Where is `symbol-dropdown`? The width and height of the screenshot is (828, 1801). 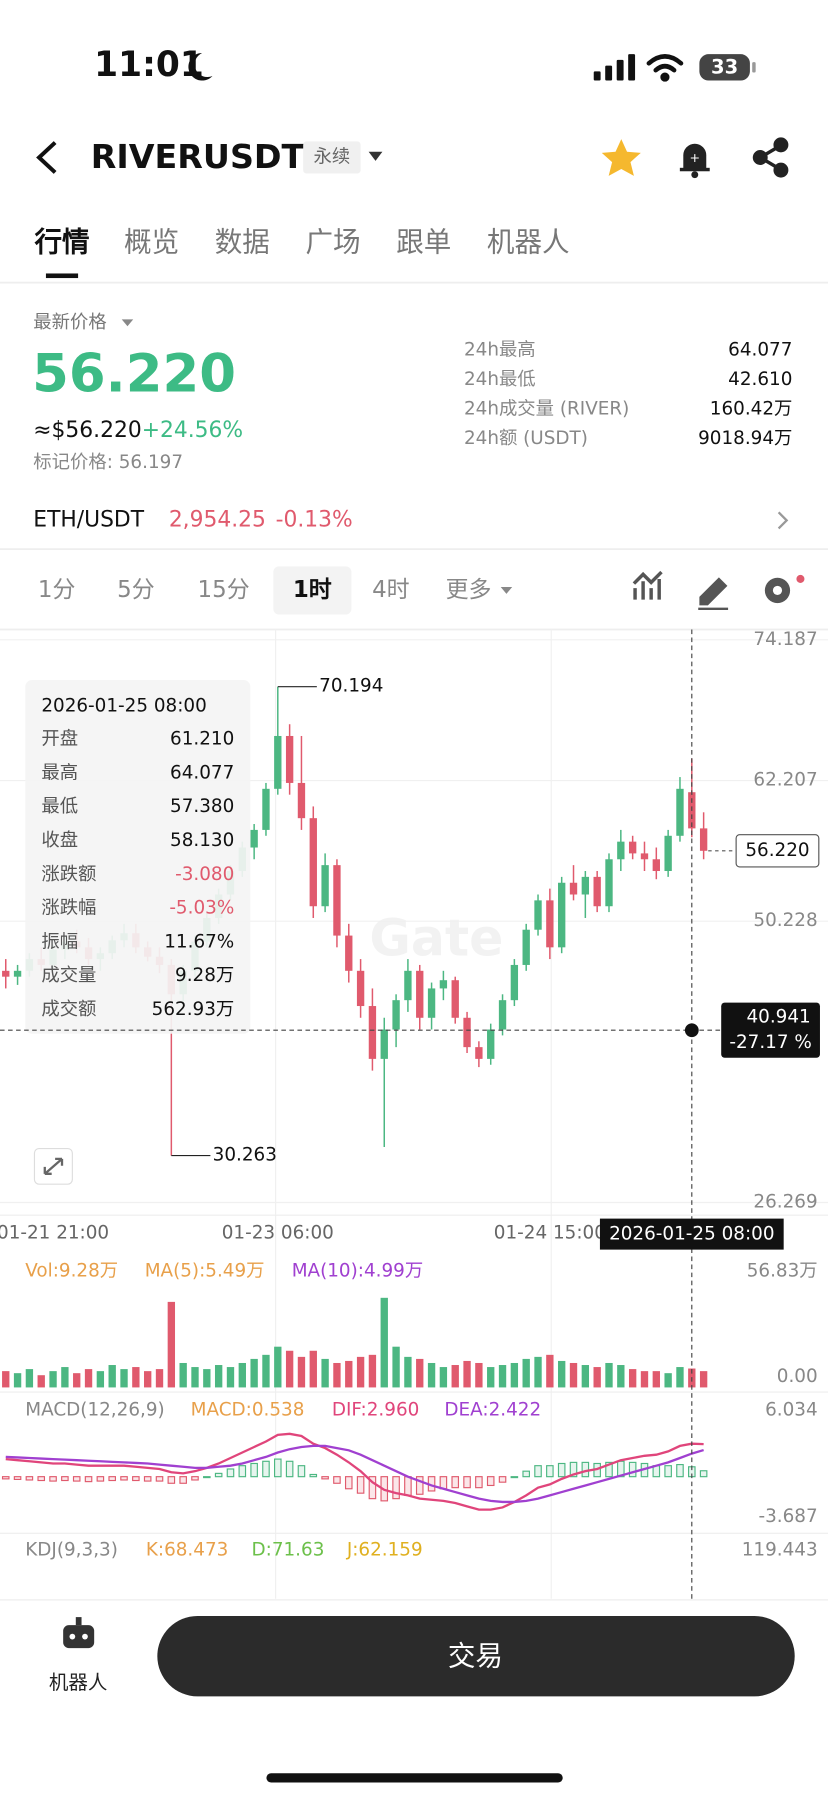 symbol-dropdown is located at coordinates (375, 156).